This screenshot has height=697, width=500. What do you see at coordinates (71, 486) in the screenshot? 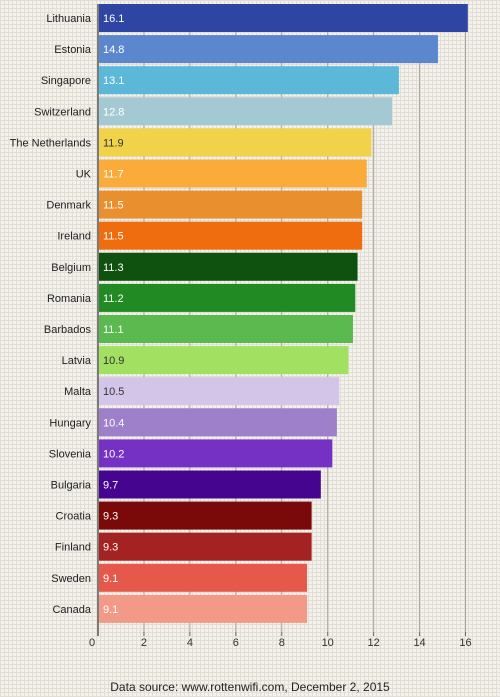
I see `category-label: Bulgaria` at bounding box center [71, 486].